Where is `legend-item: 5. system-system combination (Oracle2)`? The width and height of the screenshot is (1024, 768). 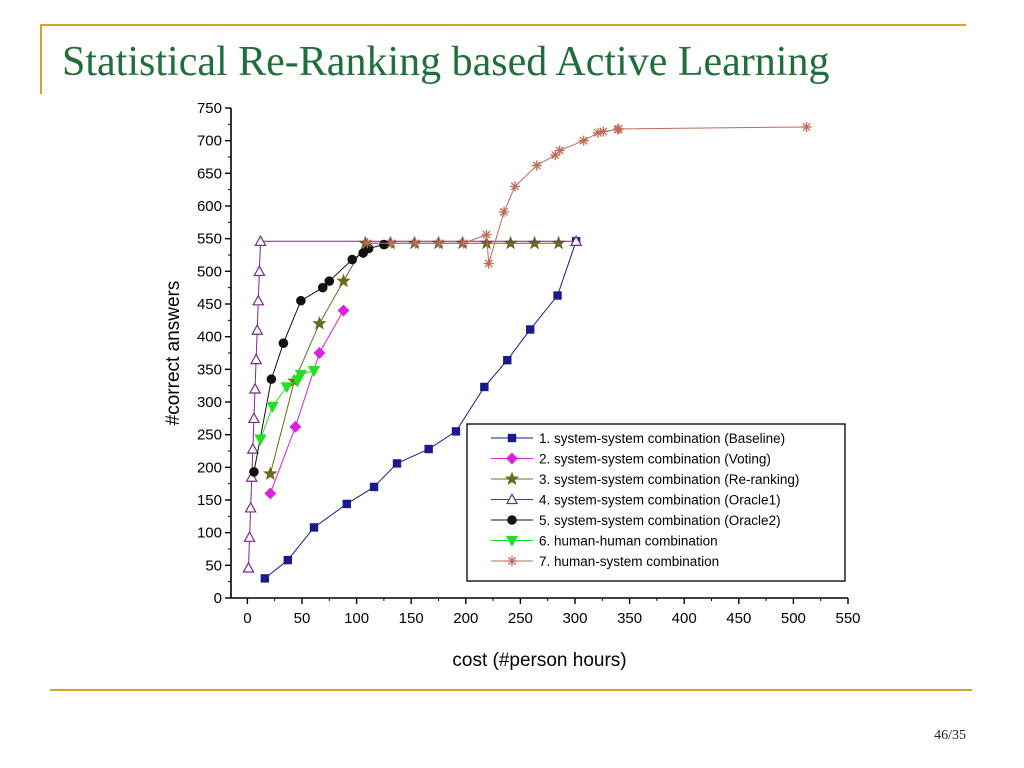
legend-item: 5. system-system combination (Oracle2) is located at coordinates (636, 520).